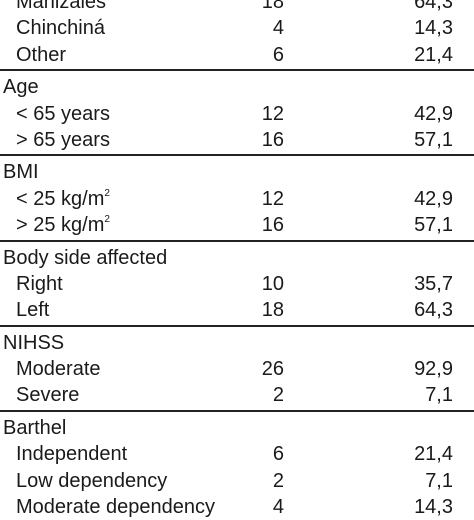 The width and height of the screenshot is (474, 520). Describe the element at coordinates (61, 6) in the screenshot. I see `row-label: Manizales` at that location.